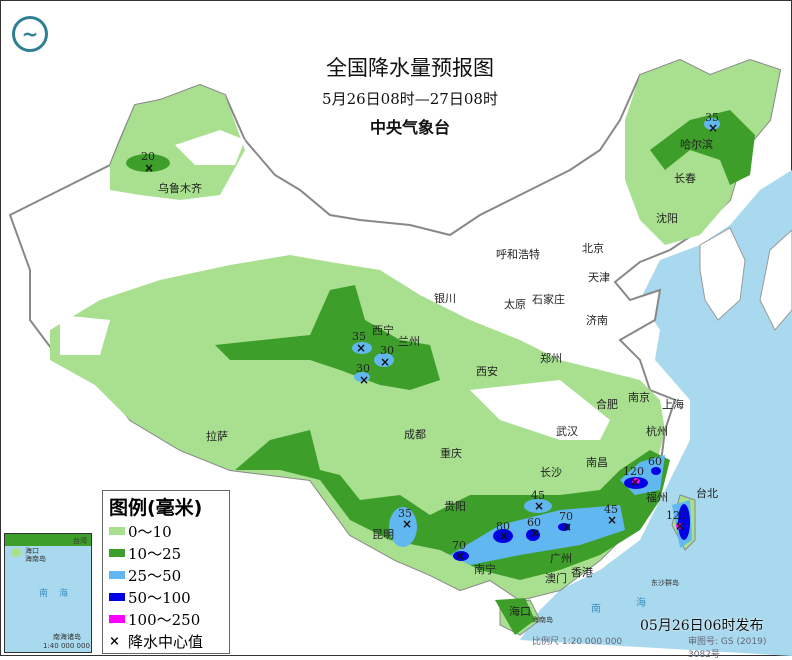  I want to click on legend-item: 25～50, so click(166, 575).